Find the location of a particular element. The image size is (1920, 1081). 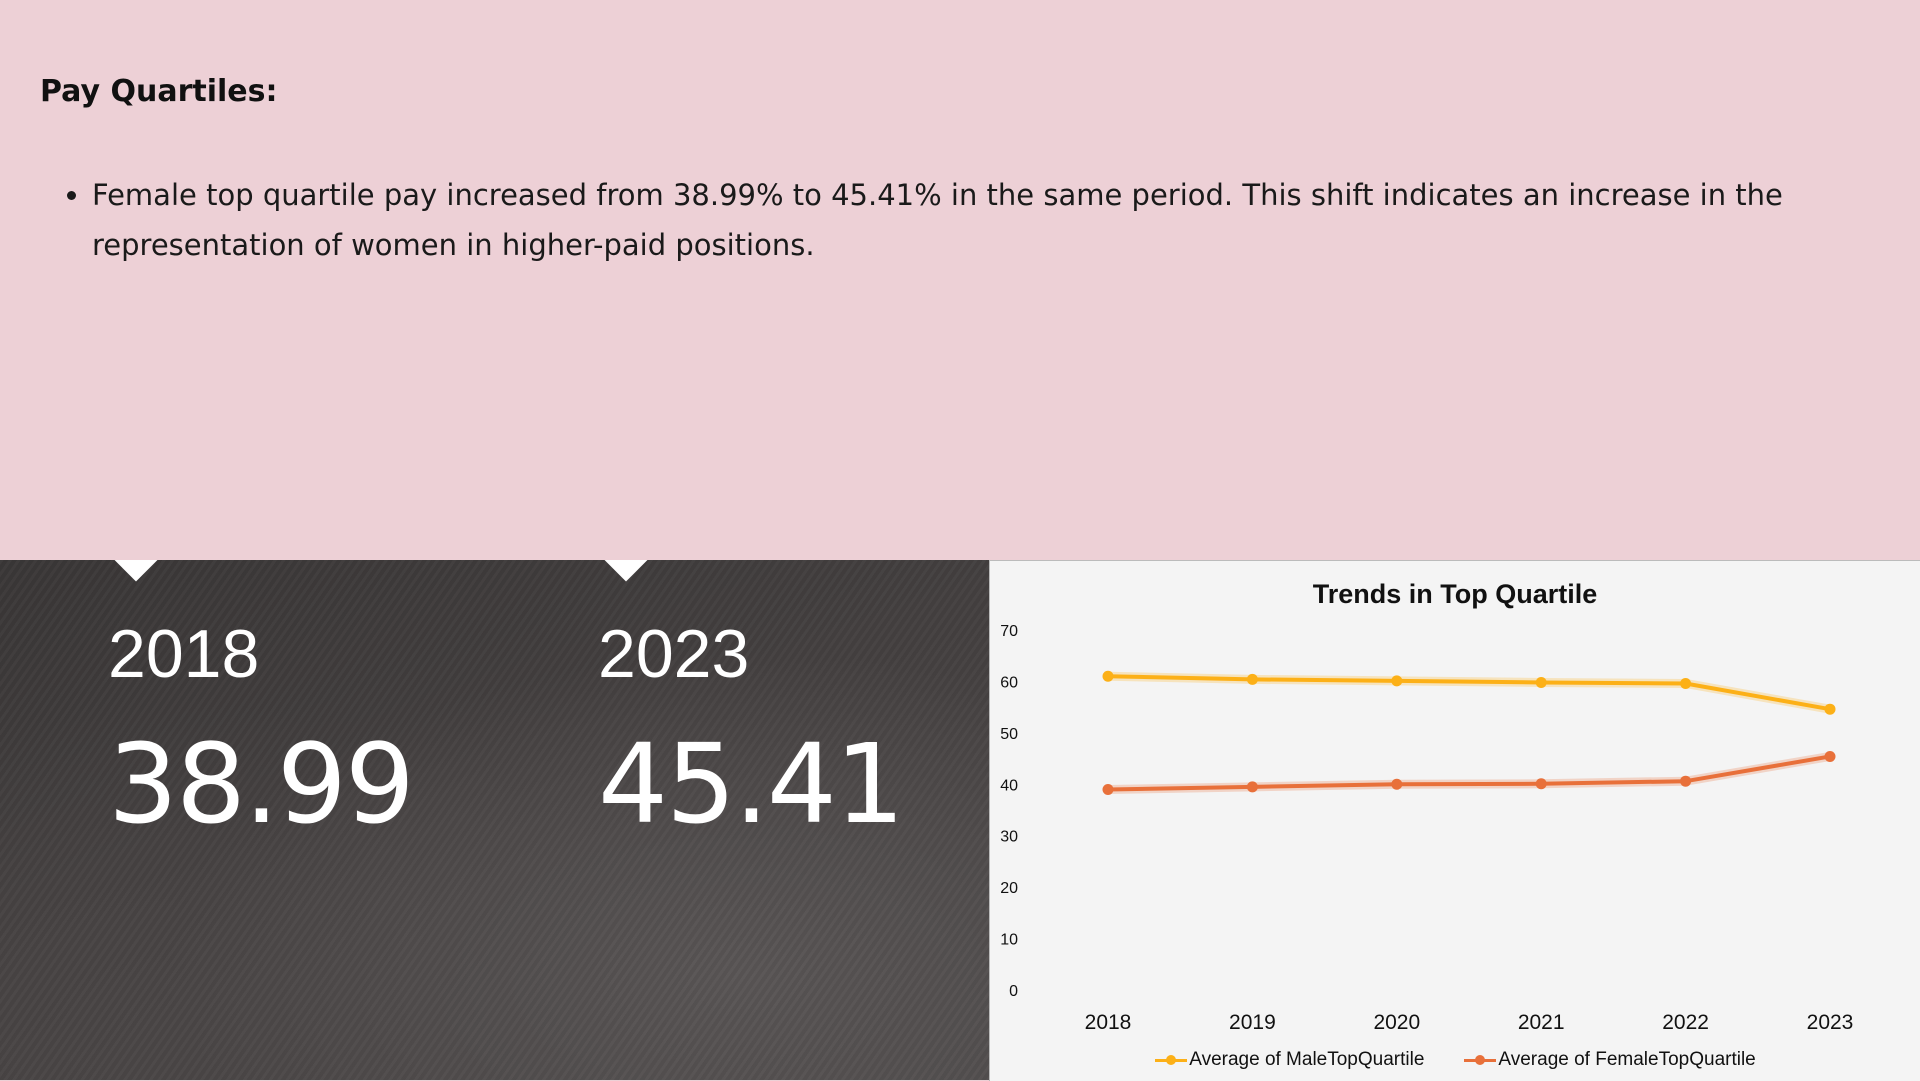

x-tick-label: 2023 is located at coordinates (1830, 1022).